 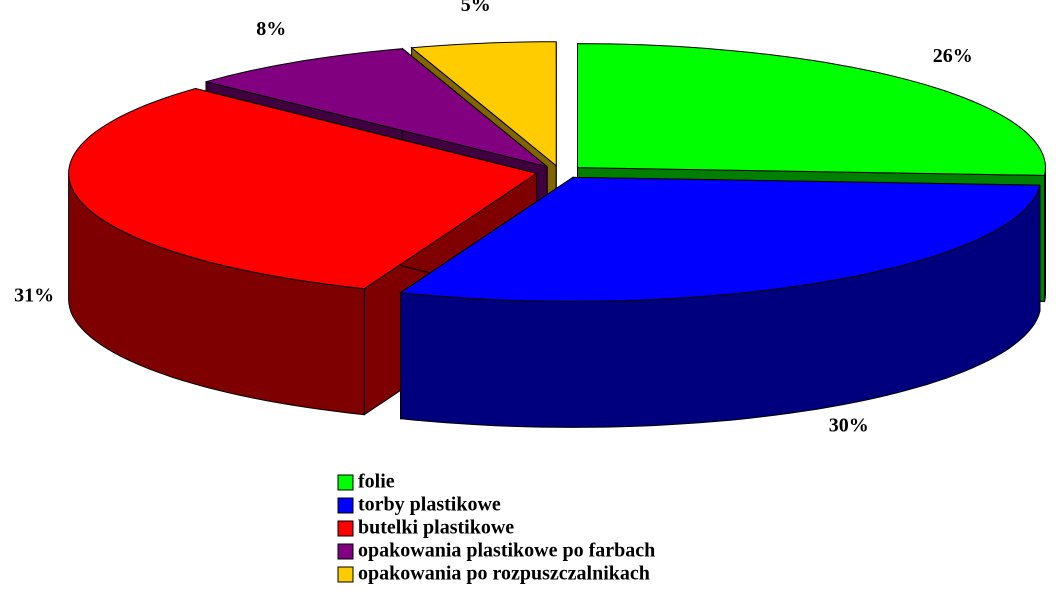 What do you see at coordinates (271, 29) in the screenshot?
I see `data-label: 8%` at bounding box center [271, 29].